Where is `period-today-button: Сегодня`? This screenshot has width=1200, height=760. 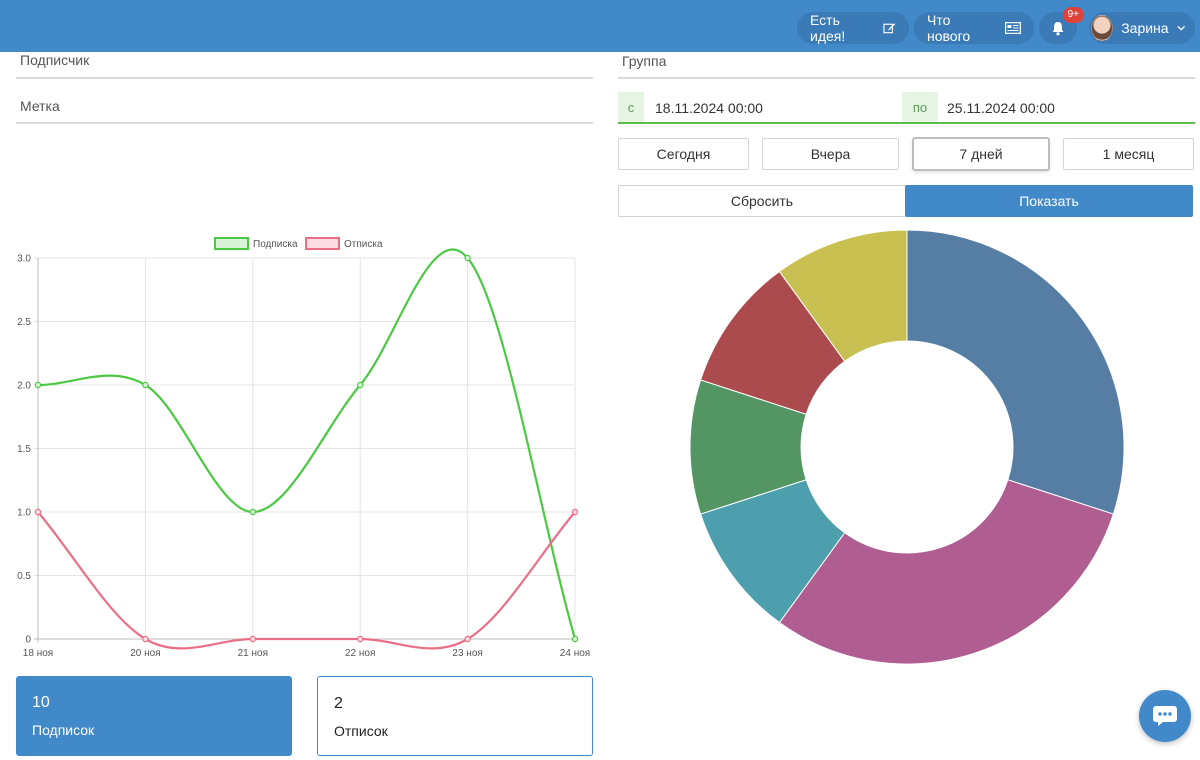
period-today-button: Сегодня is located at coordinates (683, 154).